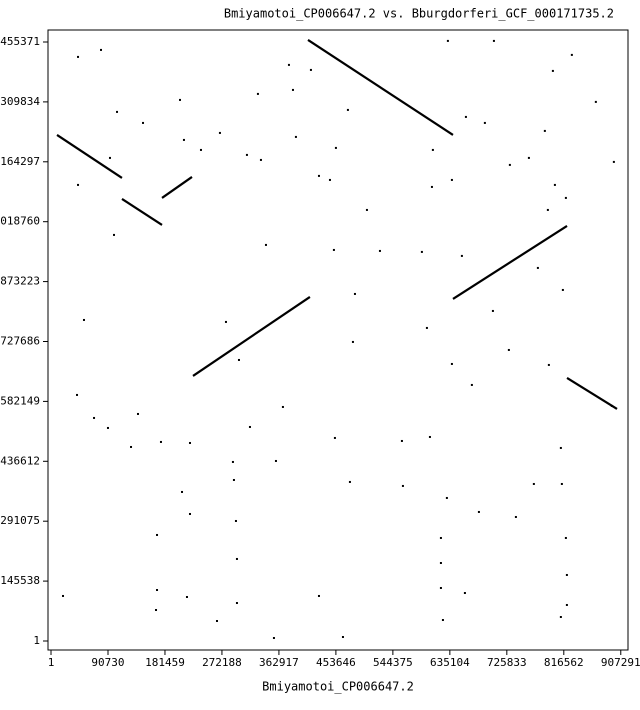 This screenshot has height=710, width=640. What do you see at coordinates (20, 340) in the screenshot?
I see `y-tick-label: 727686` at bounding box center [20, 340].